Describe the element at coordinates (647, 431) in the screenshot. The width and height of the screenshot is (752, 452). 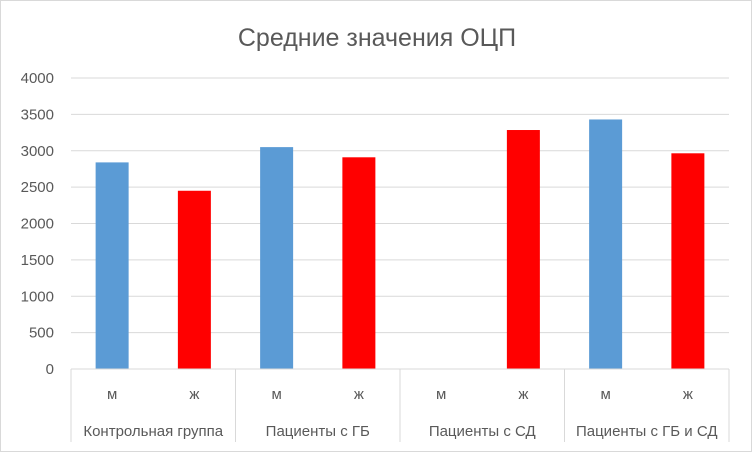
I see `group-label: Пациенты с ГБ и СД` at that location.